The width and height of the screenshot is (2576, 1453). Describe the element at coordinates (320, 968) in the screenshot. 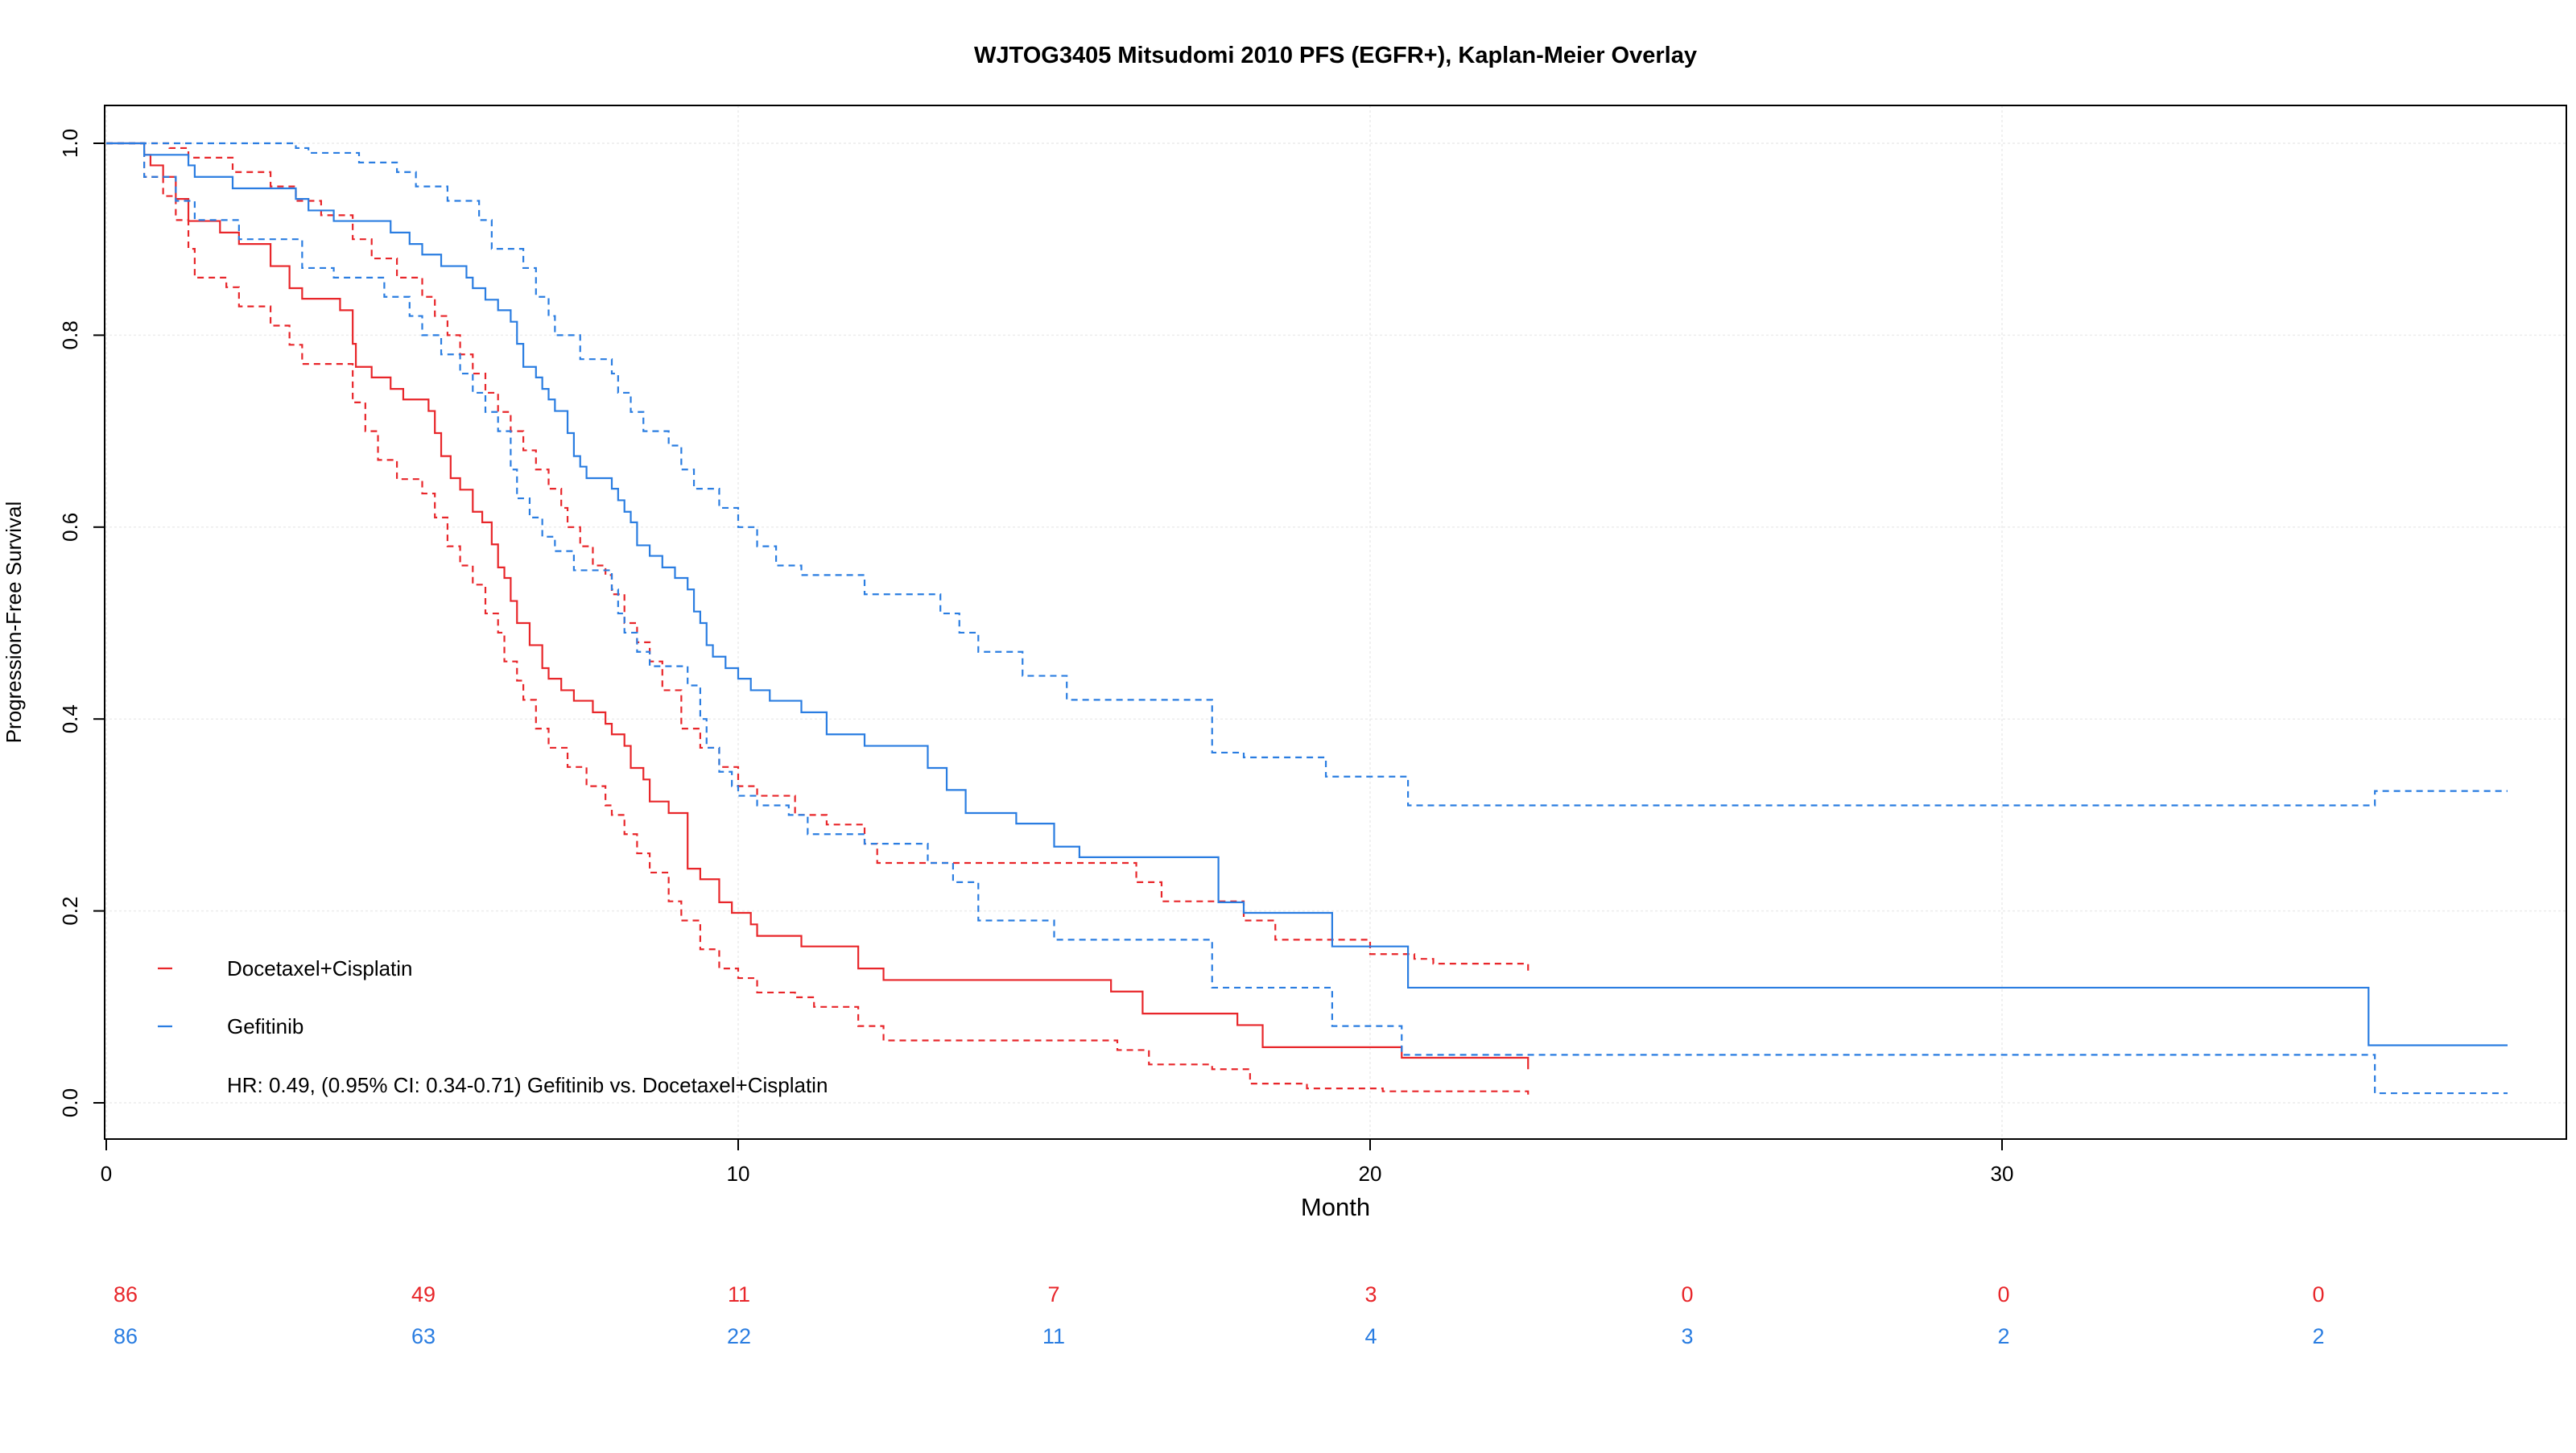

I see `legend-label-0: Docetaxel+Cisplatin` at that location.